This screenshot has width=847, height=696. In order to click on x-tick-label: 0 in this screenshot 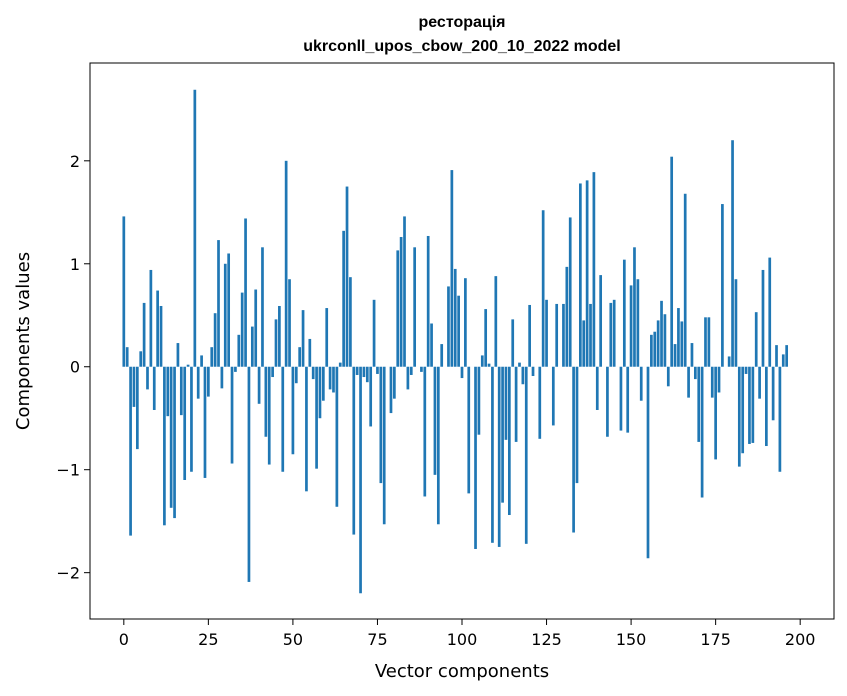, I will do `click(124, 639)`.